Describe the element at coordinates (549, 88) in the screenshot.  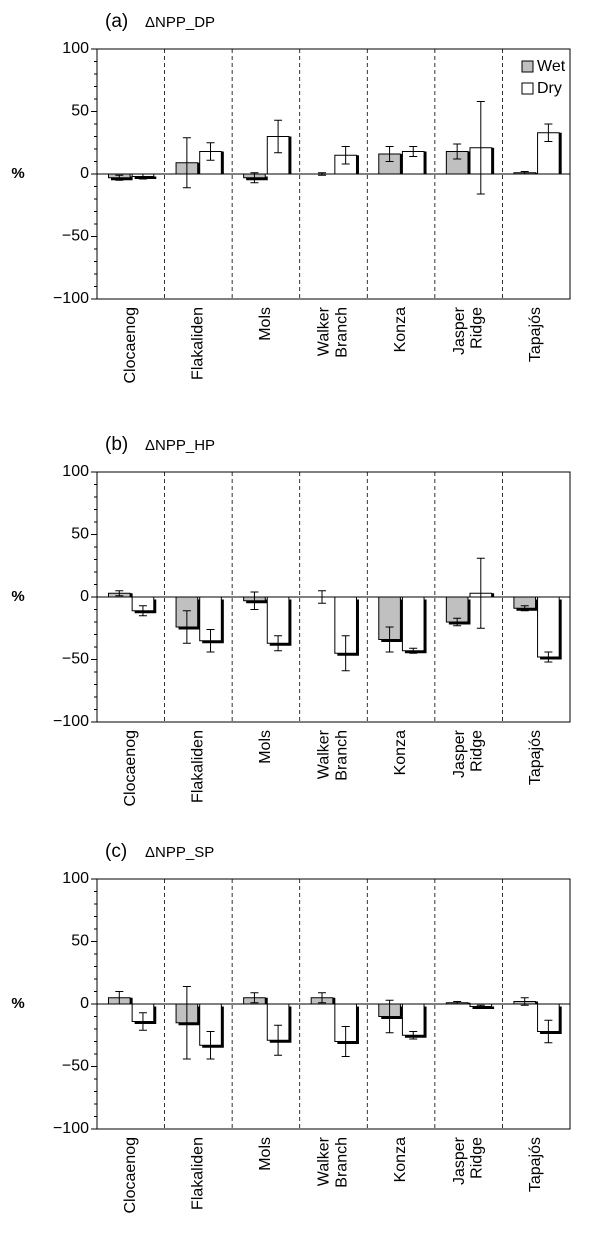
I see `legend-label: Dry` at that location.